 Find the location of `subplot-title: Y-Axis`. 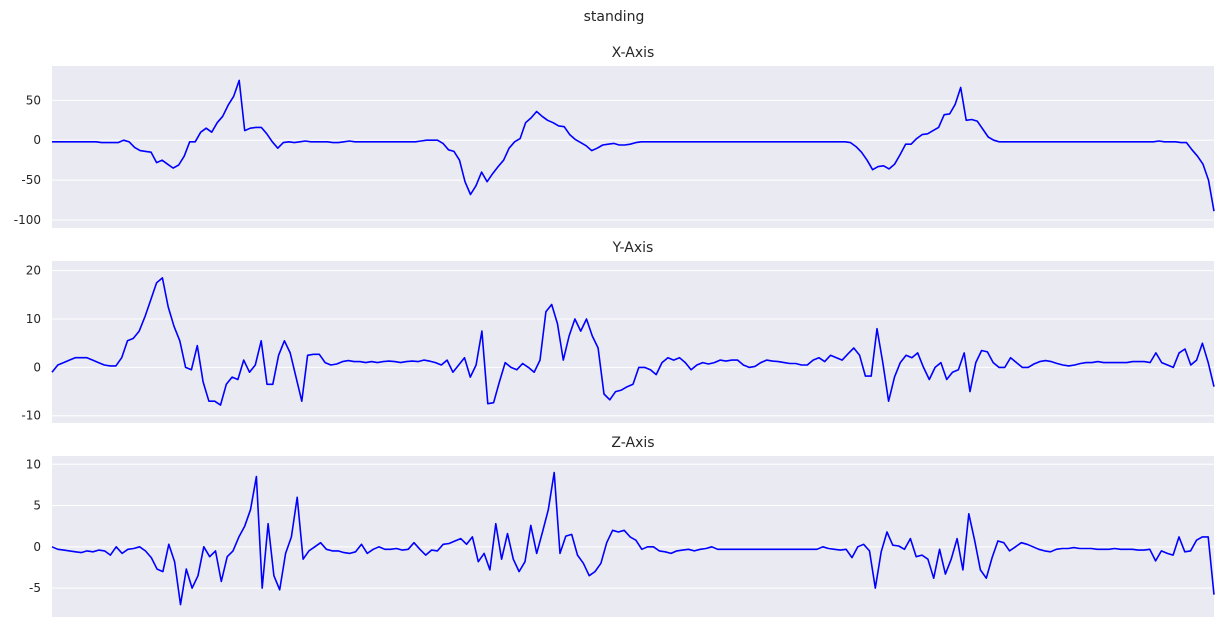

subplot-title: Y-Axis is located at coordinates (633, 248).